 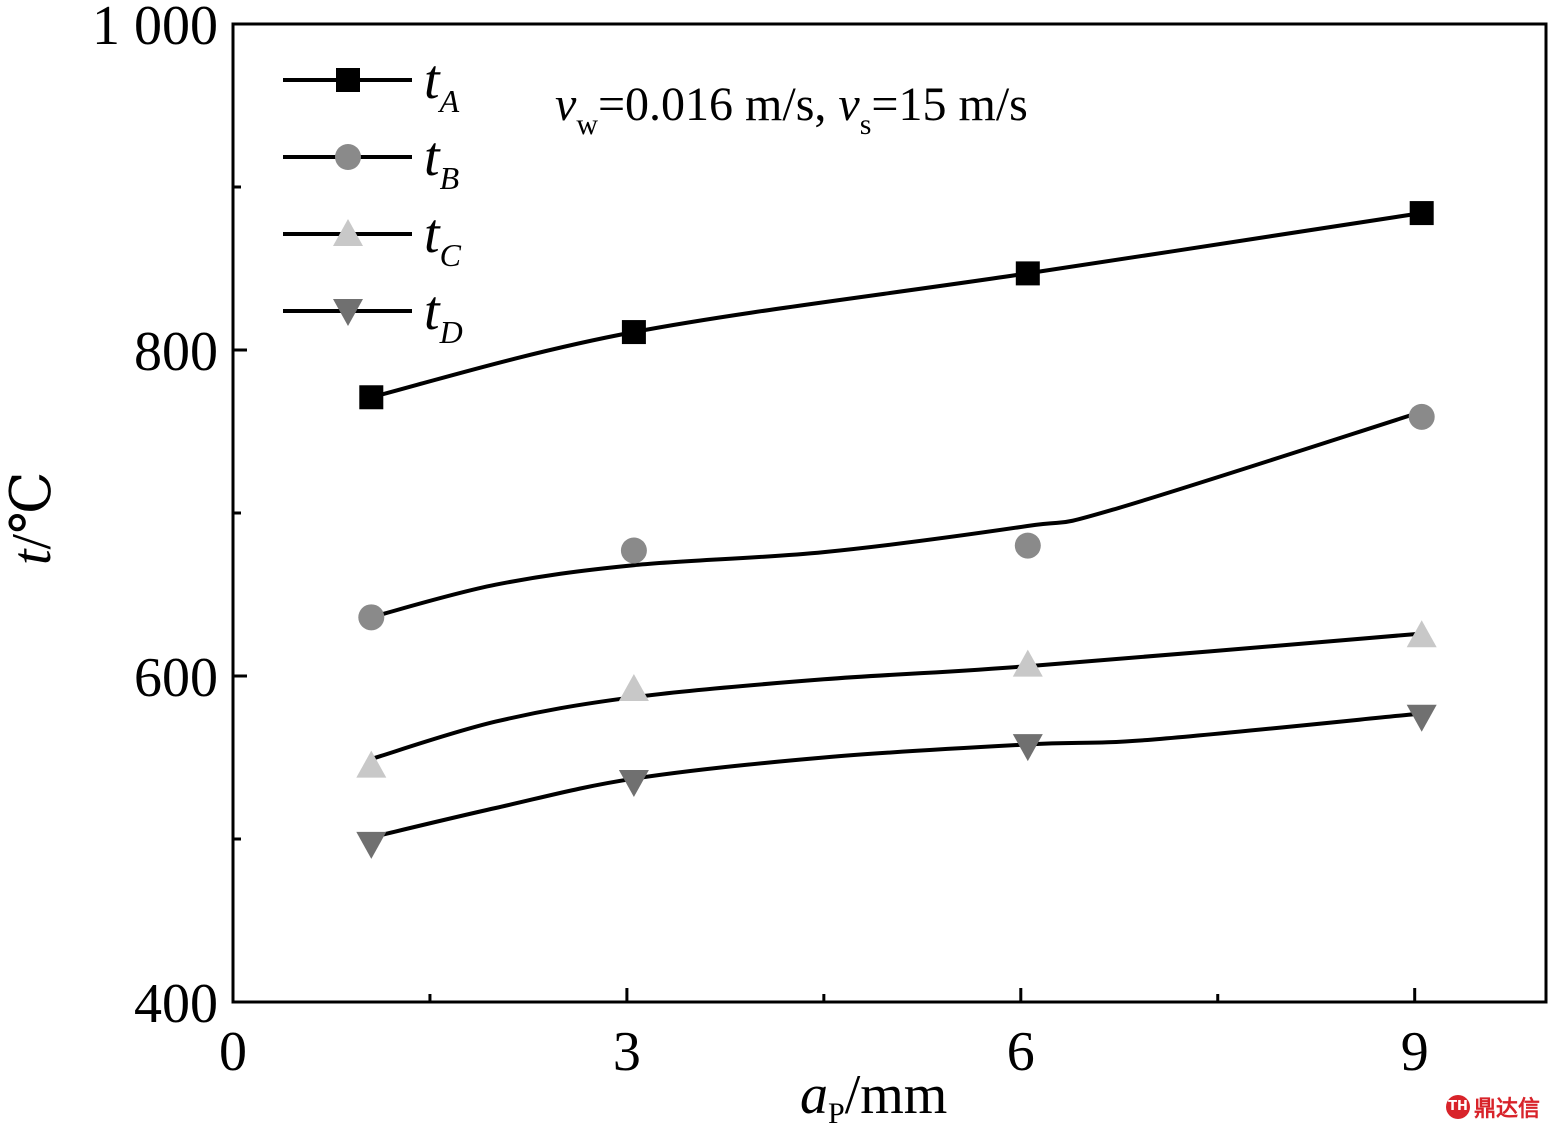 I want to click on watermark-logo-icon: TH, so click(x=1457, y=1107).